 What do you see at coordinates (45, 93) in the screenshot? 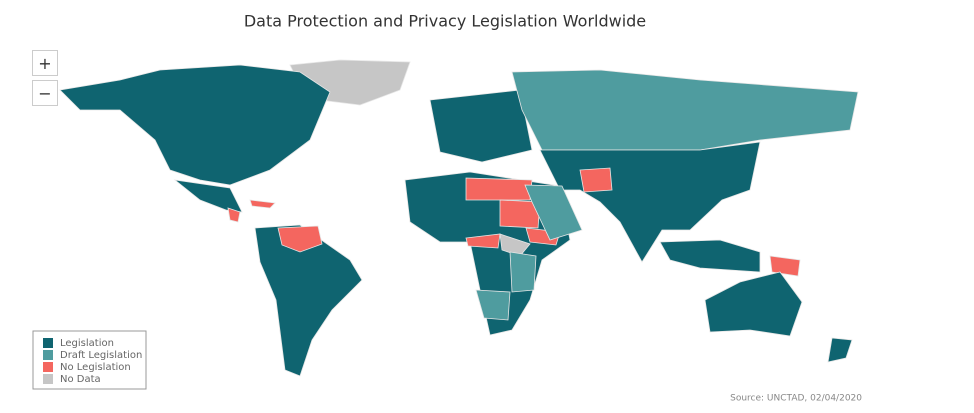
I see `zoom-out: −` at bounding box center [45, 93].